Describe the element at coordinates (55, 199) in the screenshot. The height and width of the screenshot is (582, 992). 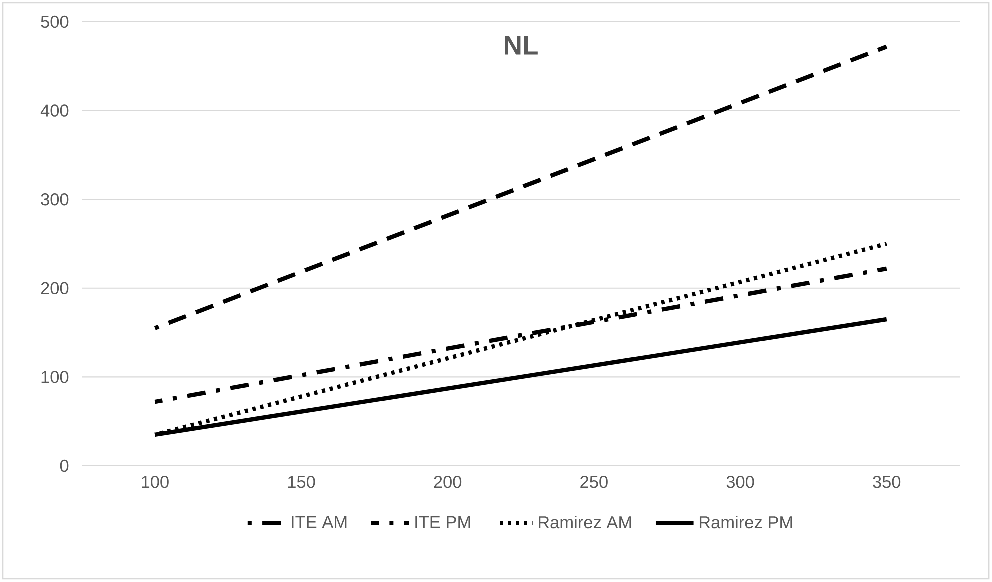
I see `y-tick-label: 300` at that location.